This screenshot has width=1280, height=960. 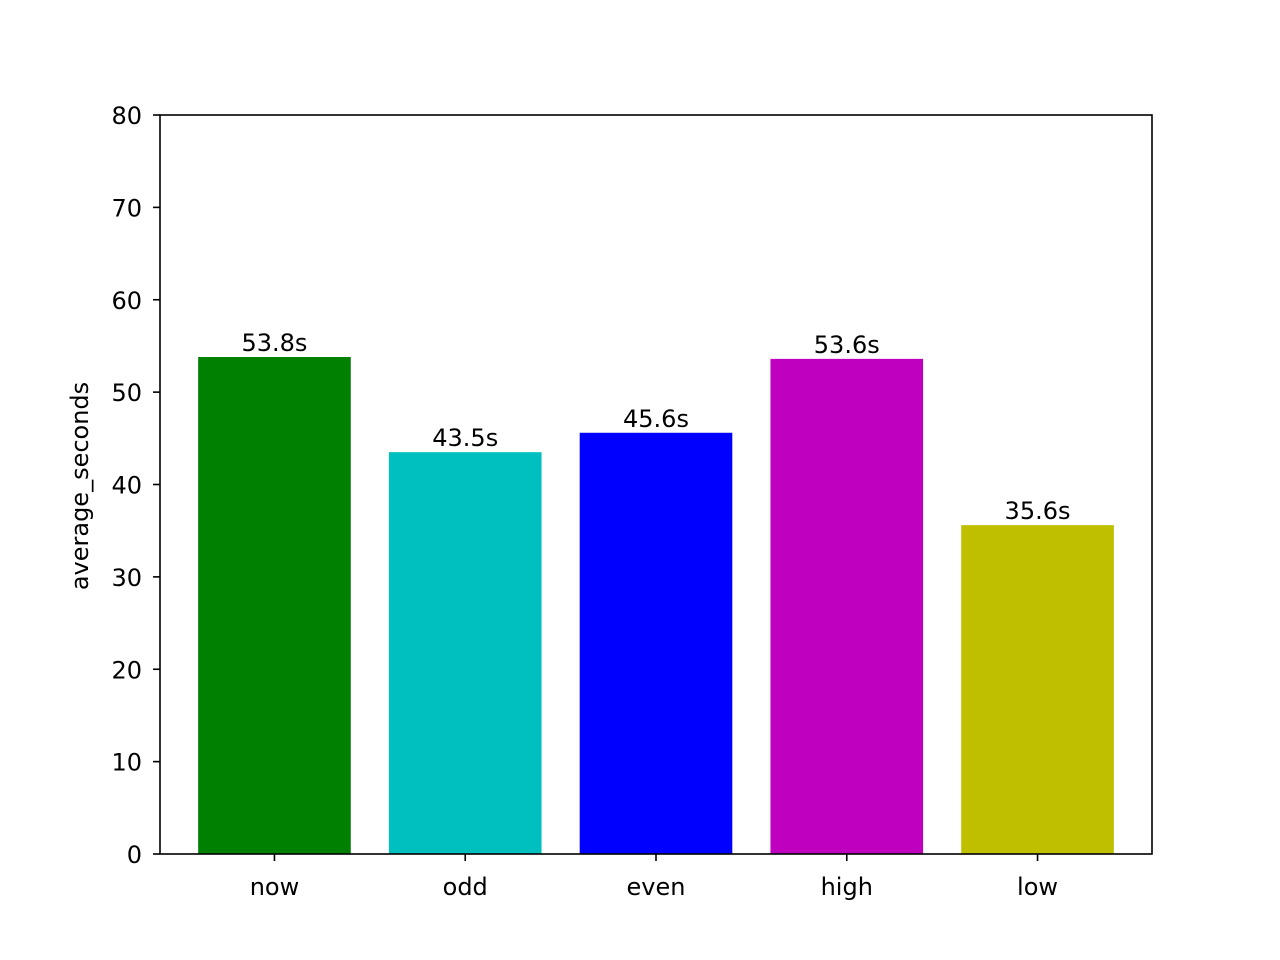 What do you see at coordinates (465, 438) in the screenshot?
I see `bar-value-label-odd: 43.5s` at bounding box center [465, 438].